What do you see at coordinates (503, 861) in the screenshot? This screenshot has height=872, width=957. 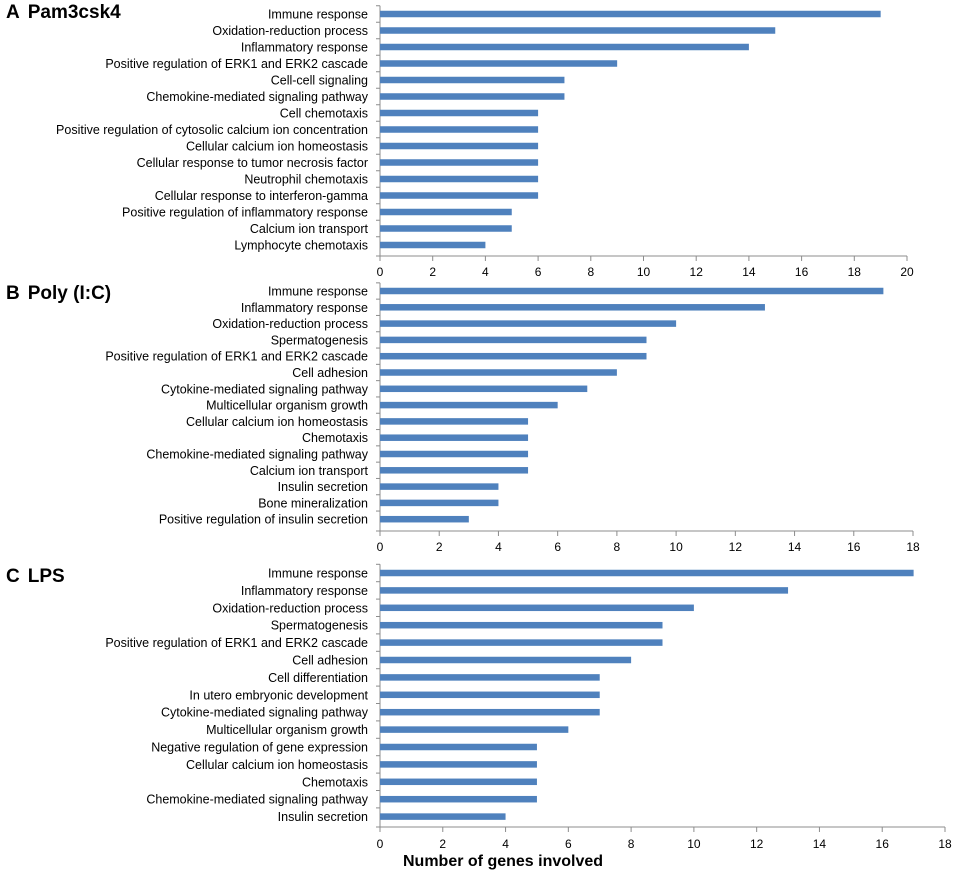 I see `panel-c-x-axis-title: Number of genes involved` at bounding box center [503, 861].